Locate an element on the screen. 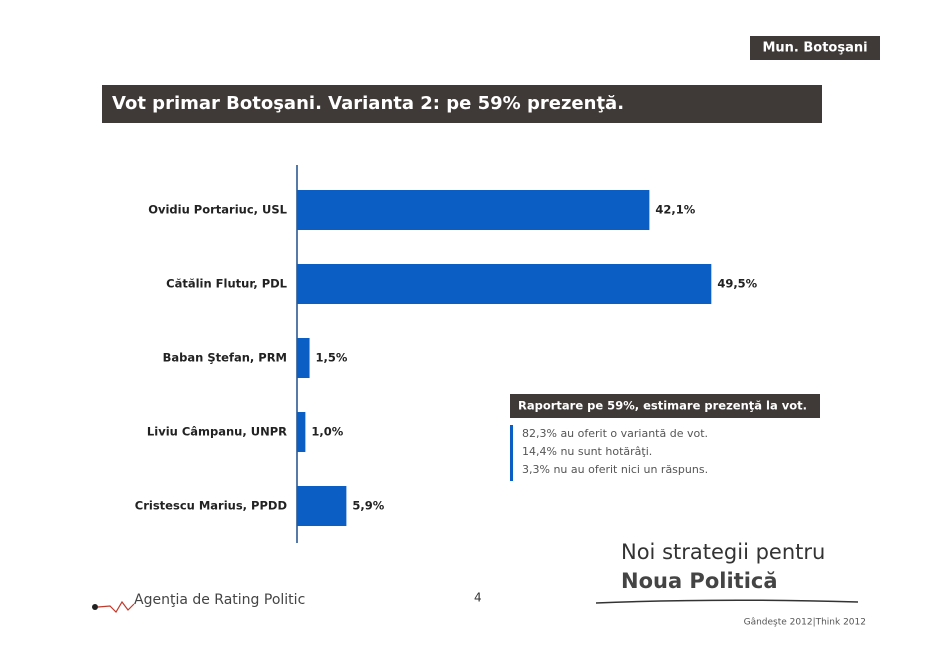  category-label: Ovidiu Portariuc, USL is located at coordinates (217, 210).